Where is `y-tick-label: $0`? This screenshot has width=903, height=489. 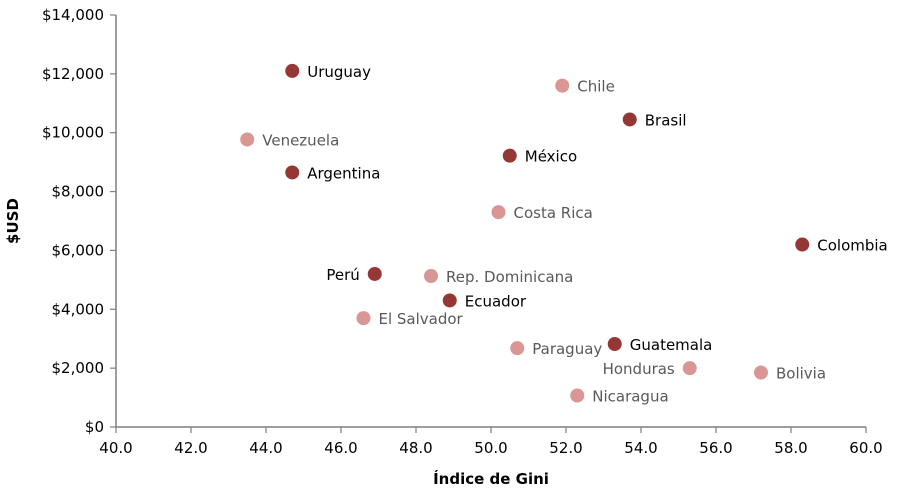
y-tick-label: $0 is located at coordinates (94, 427).